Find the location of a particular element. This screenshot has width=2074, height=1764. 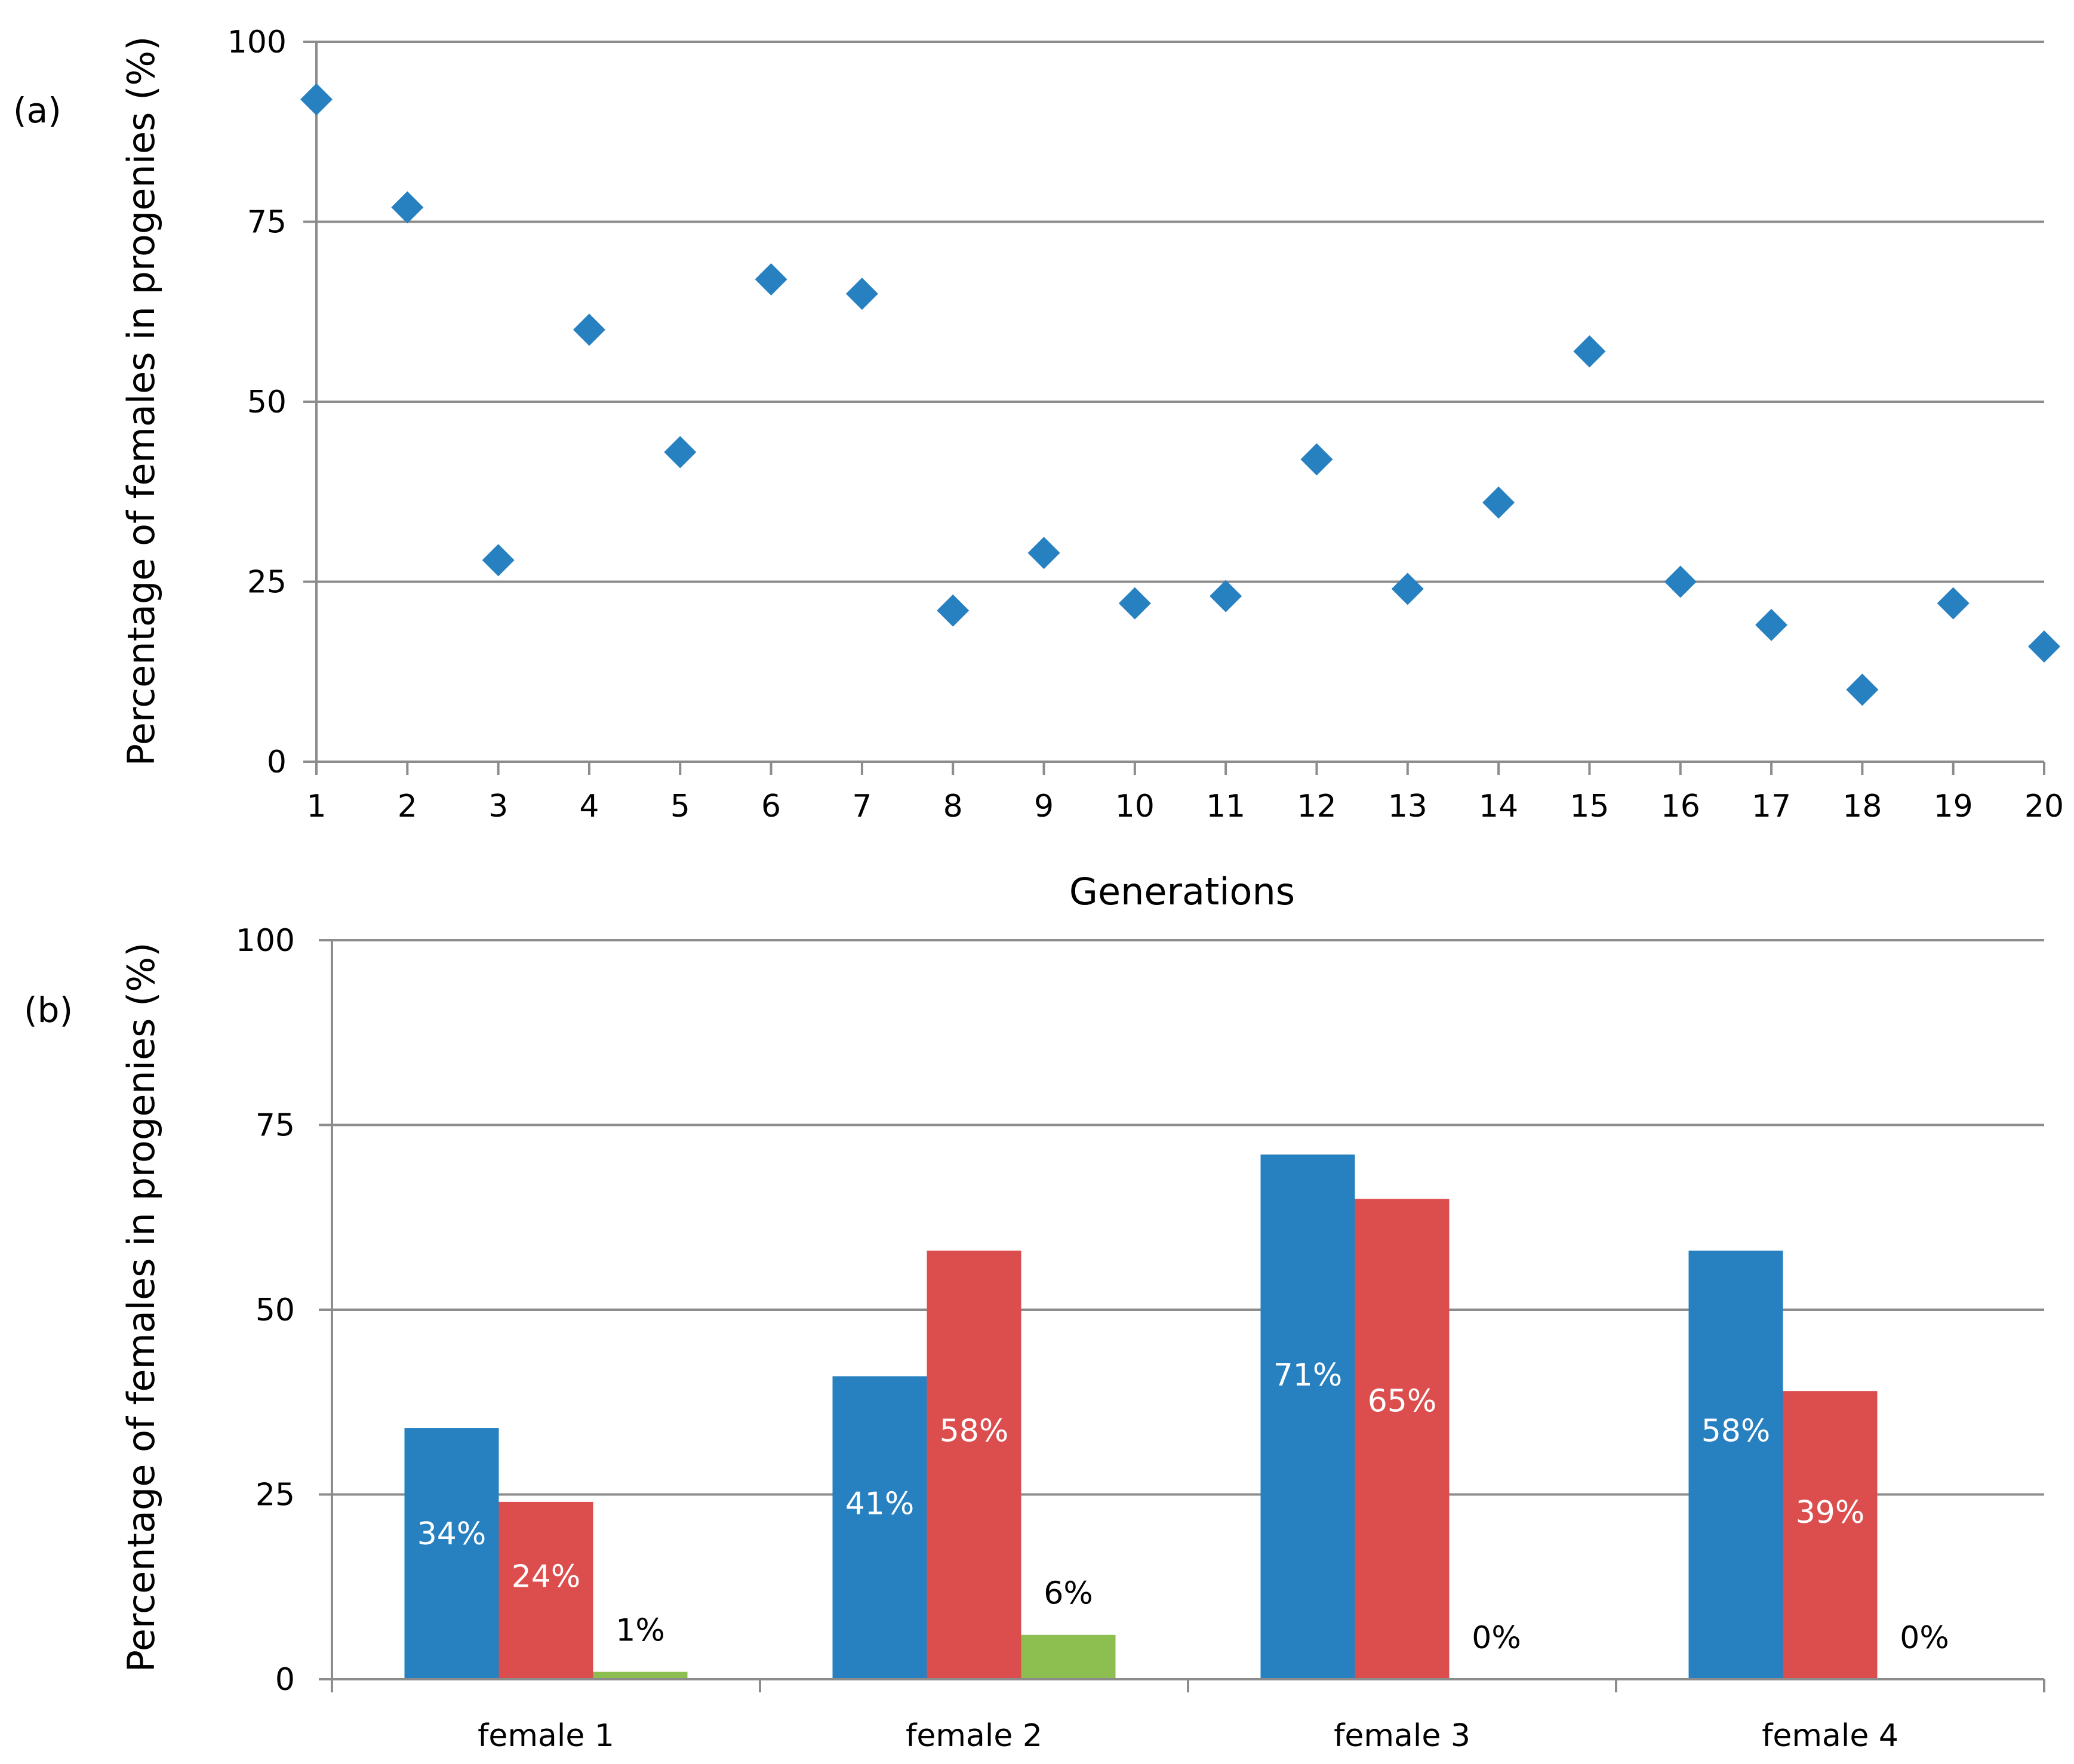

x-tick-label: 1 is located at coordinates (316, 806).